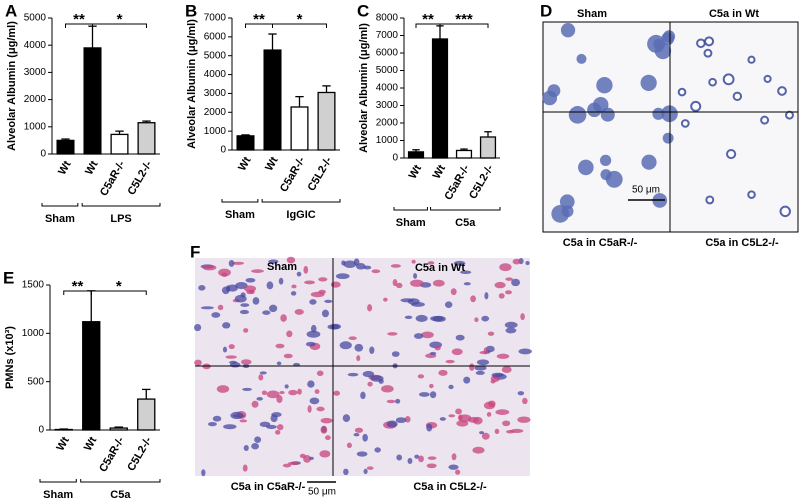  I want to click on image-label: C5a in C5L2-/-, so click(450, 487).